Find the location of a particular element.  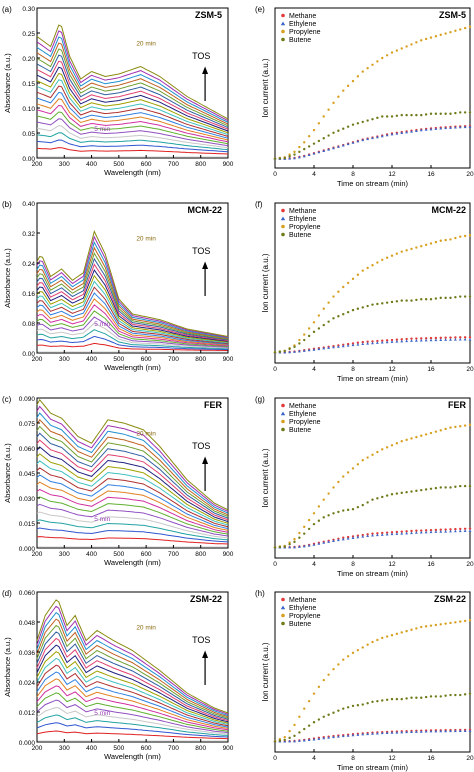

x-axis-title: Time on stream (min) is located at coordinates (372, 573).